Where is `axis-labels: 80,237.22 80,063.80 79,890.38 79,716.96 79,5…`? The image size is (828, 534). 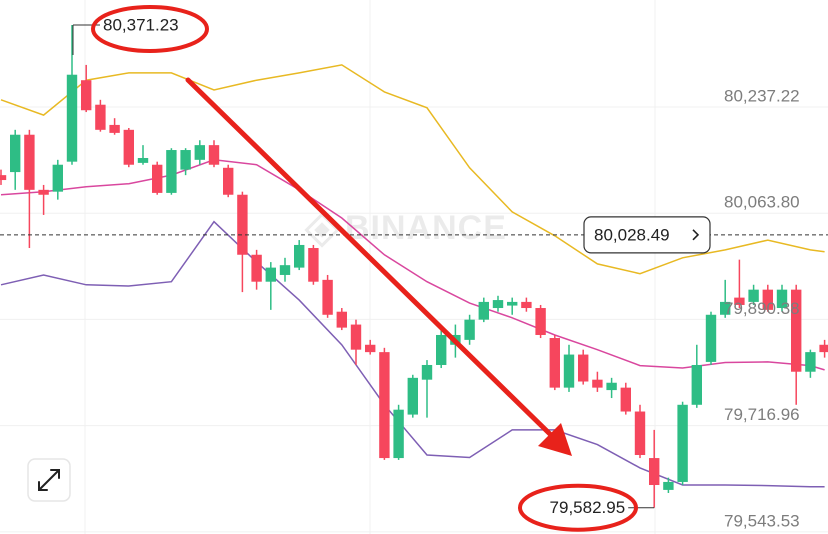
axis-labels: 80,237.22 80,063.80 79,890.38 79,716.96 79,5… is located at coordinates (762, 309).